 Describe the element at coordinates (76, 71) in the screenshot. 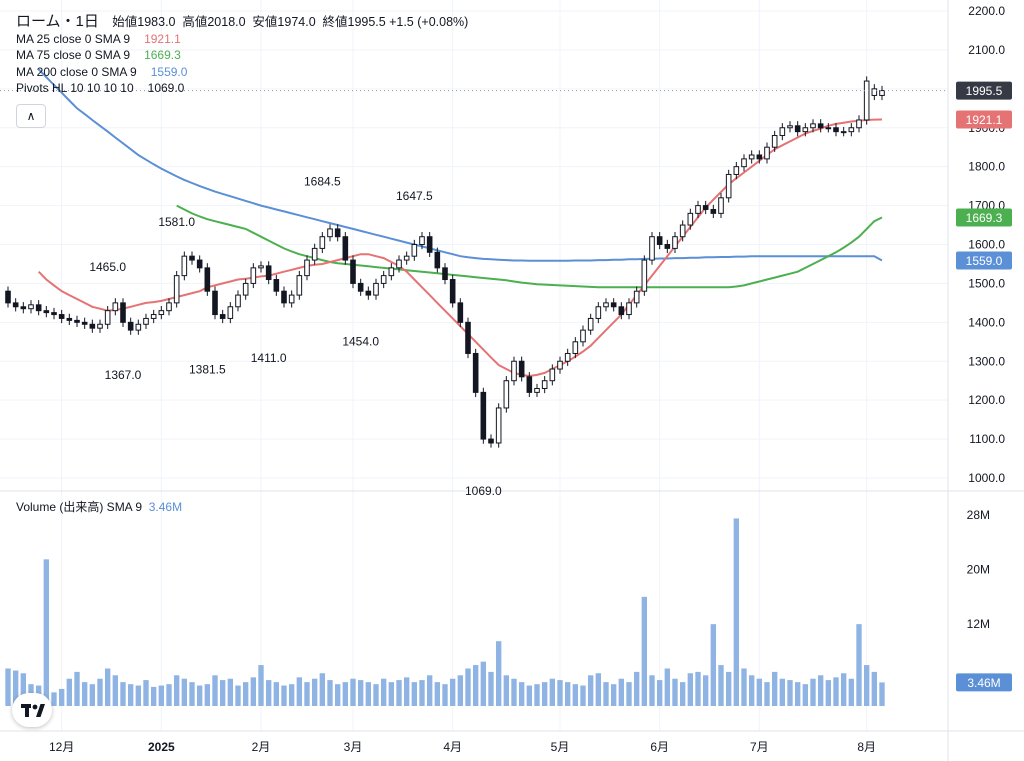

I see `indicator-ma200-label: MA 200 close 0 SMA 9` at that location.